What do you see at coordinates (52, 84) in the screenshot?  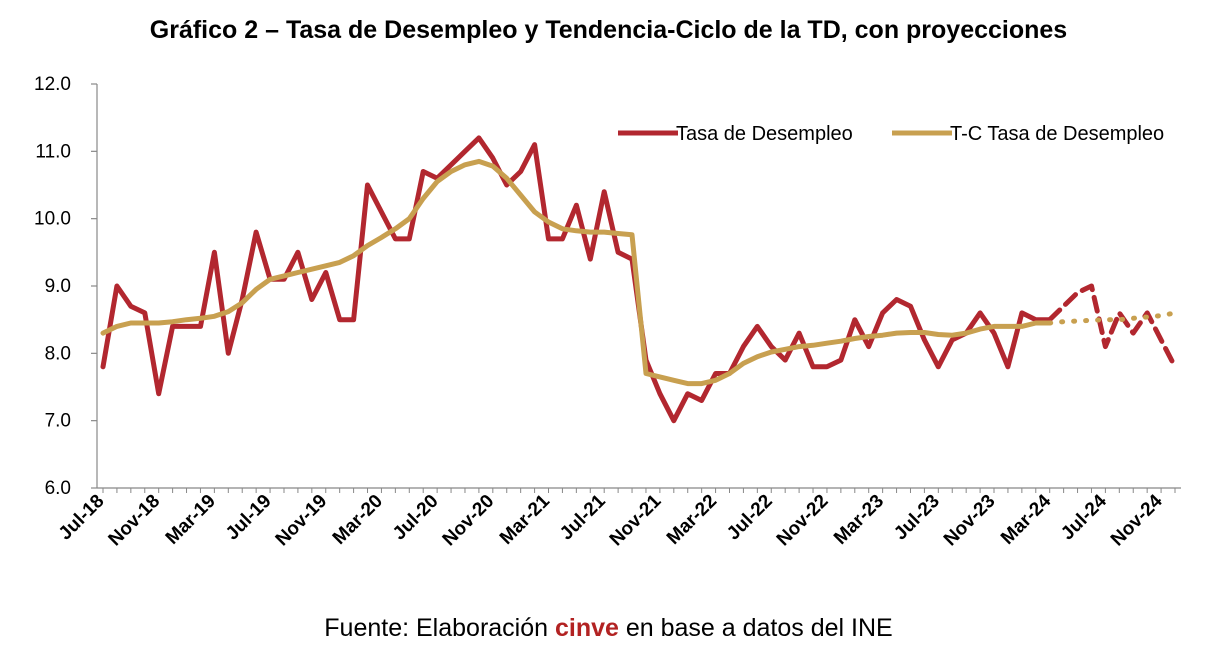 I see `y-tick-label: 12.0` at bounding box center [52, 84].